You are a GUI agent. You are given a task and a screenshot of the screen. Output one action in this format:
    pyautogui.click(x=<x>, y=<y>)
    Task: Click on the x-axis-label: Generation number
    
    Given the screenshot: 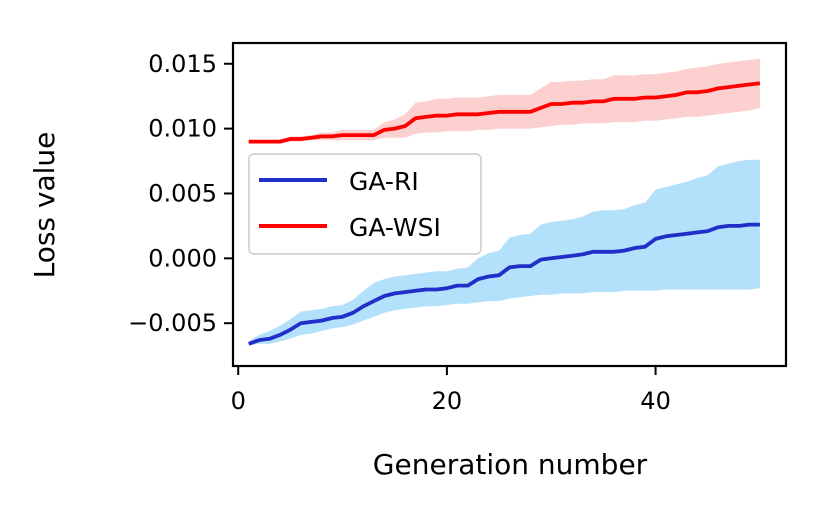 What is the action you would take?
    pyautogui.click(x=510, y=464)
    